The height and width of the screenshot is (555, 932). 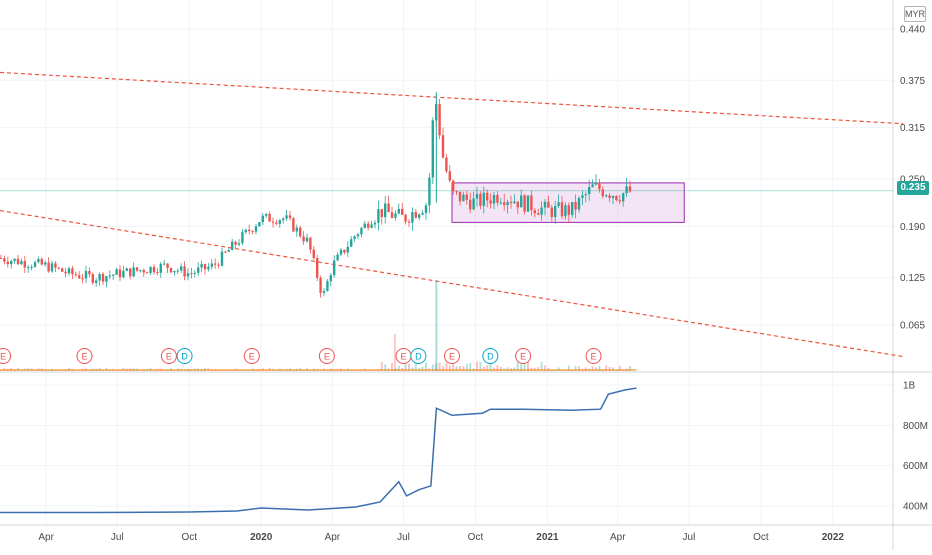 I want to click on time-axis-label: Jul, so click(x=117, y=537).